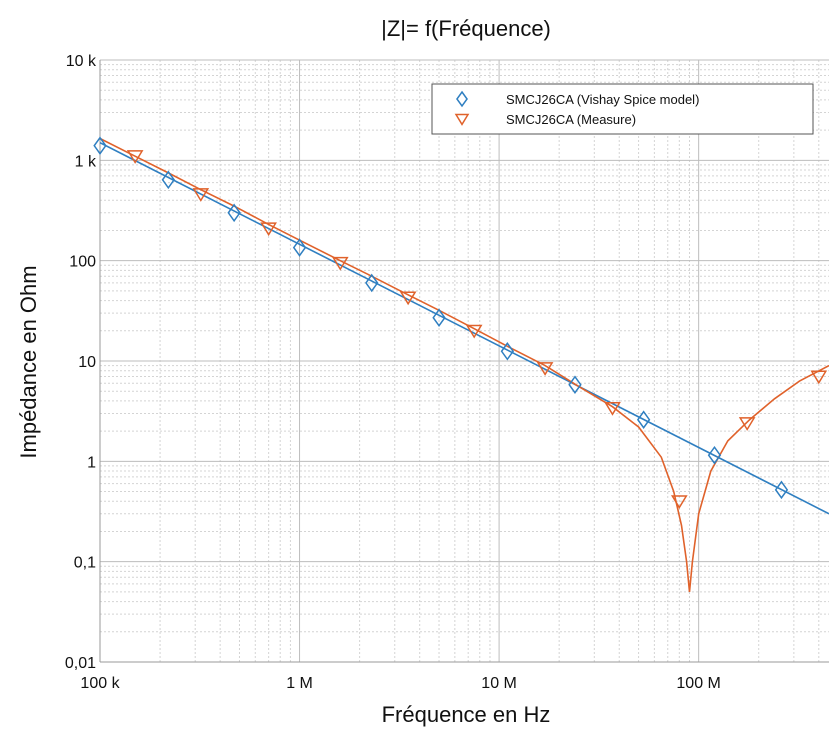 Image resolution: width=829 pixels, height=742 pixels. Describe the element at coordinates (87, 362) in the screenshot. I see `y-tick-label: 10` at that location.